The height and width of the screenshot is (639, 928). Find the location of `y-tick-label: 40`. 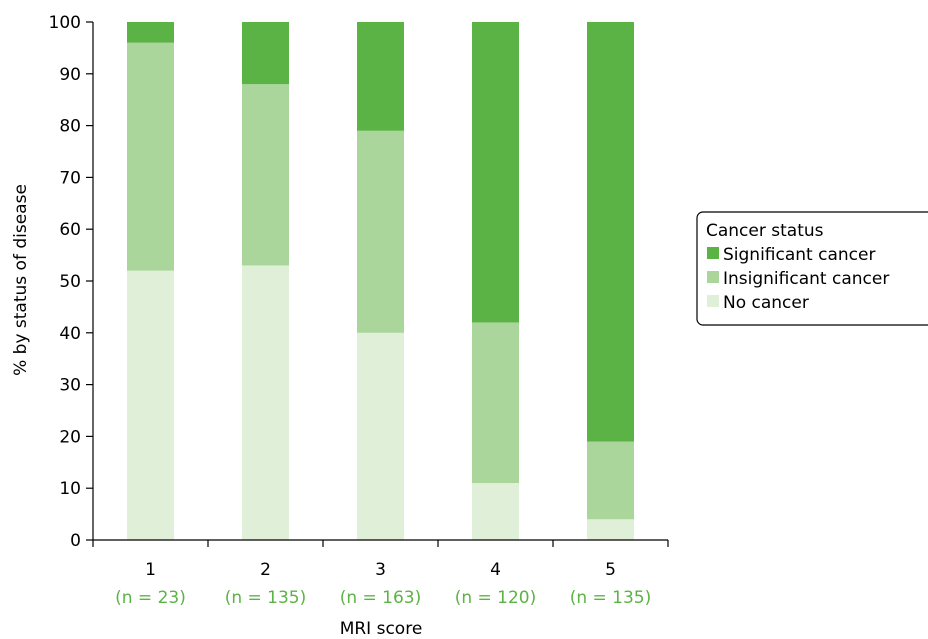

y-tick-label: 40 is located at coordinates (70, 334).